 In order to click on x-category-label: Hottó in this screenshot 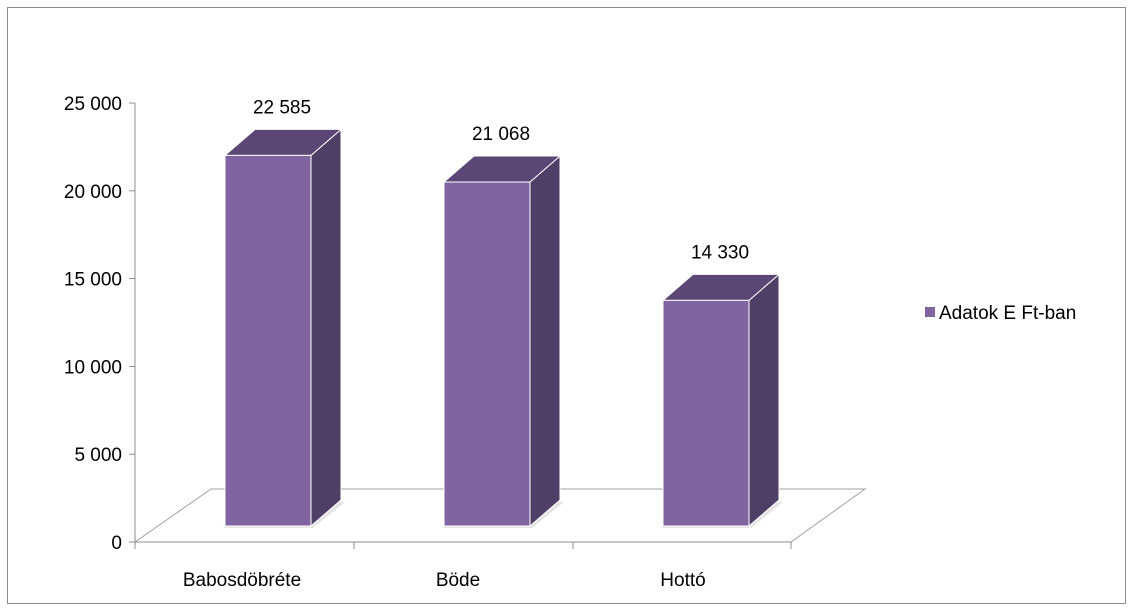, I will do `click(682, 580)`.